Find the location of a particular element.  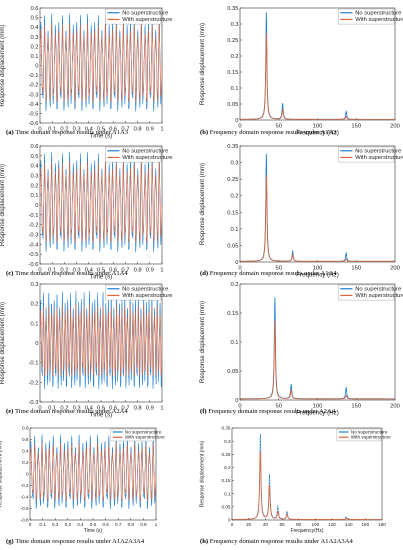

x-tick-label: 140 is located at coordinates (349, 524).